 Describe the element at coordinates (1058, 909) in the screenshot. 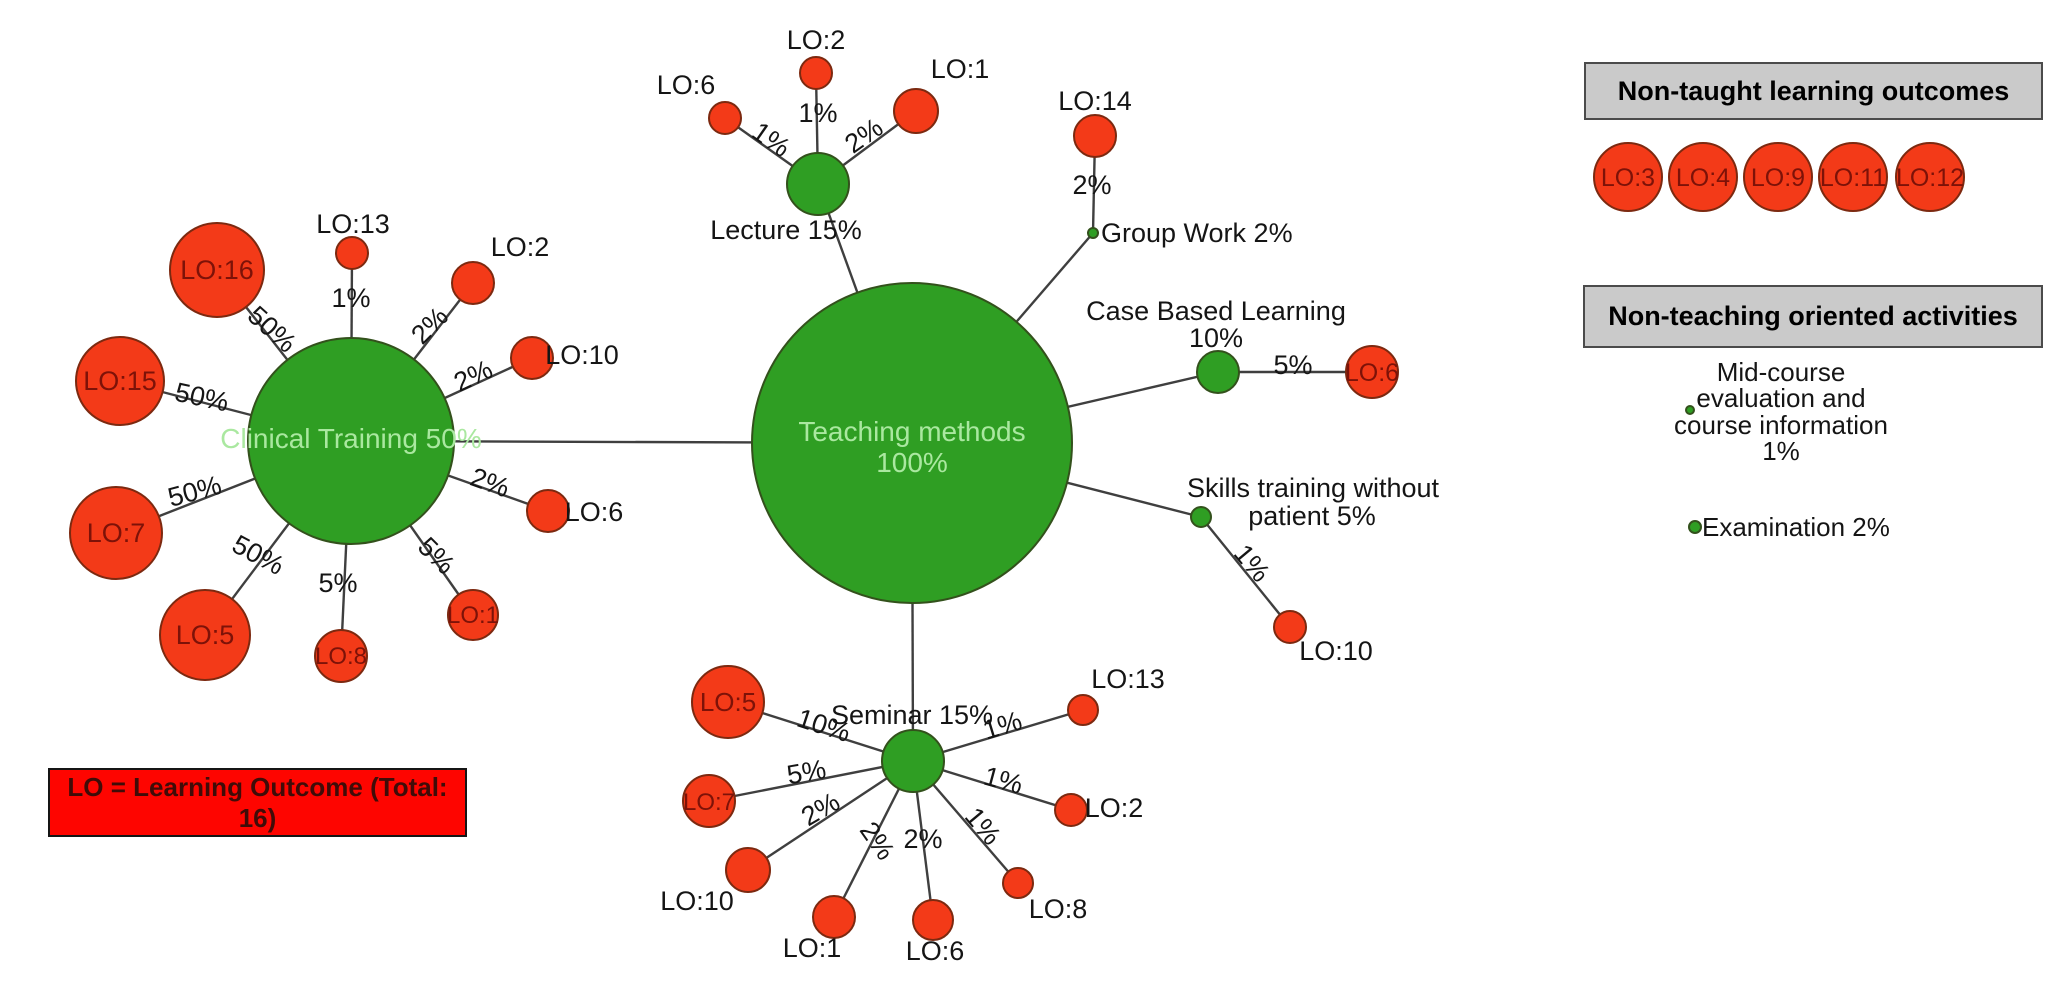

I see `node-label-sem-lo8: LO:8` at that location.